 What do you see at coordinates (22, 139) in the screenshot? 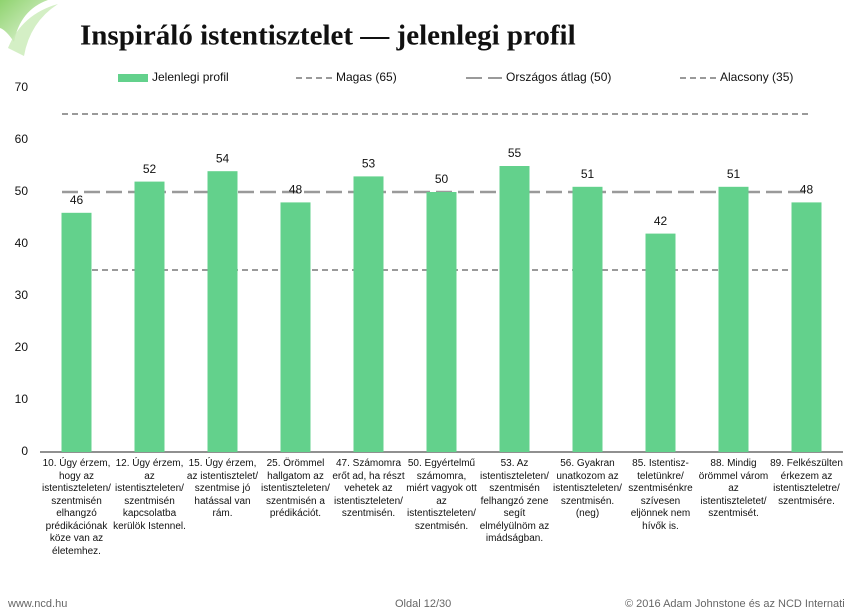
I see `y-tick-label: 60` at bounding box center [22, 139].